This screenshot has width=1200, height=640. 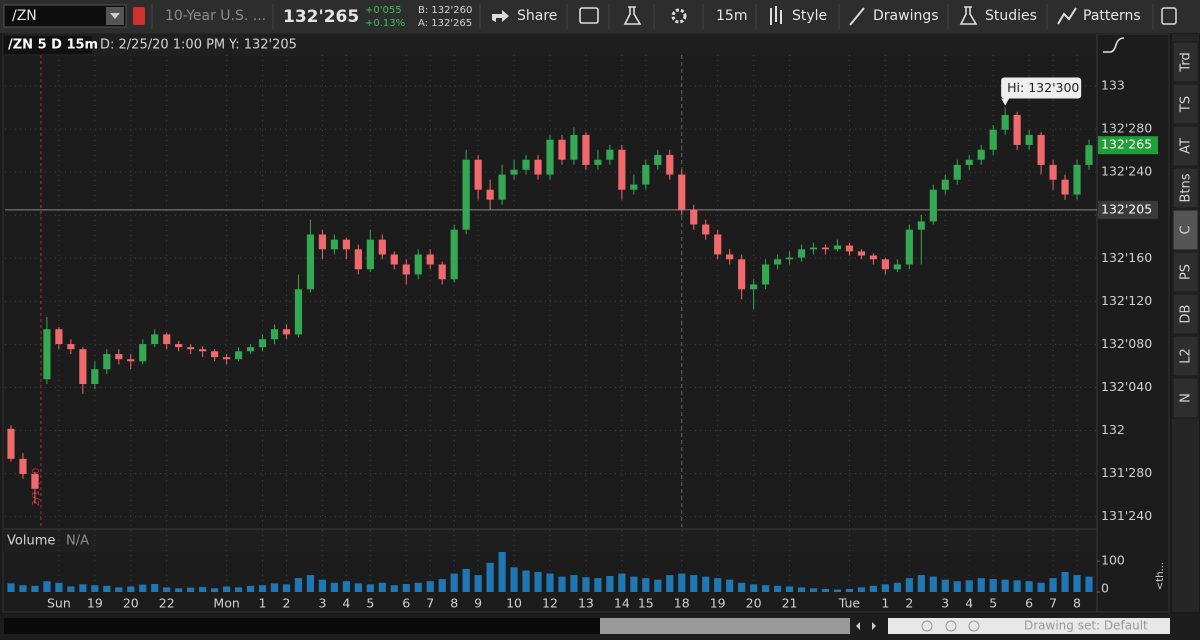 I want to click on flask-icon, so click(x=632, y=15).